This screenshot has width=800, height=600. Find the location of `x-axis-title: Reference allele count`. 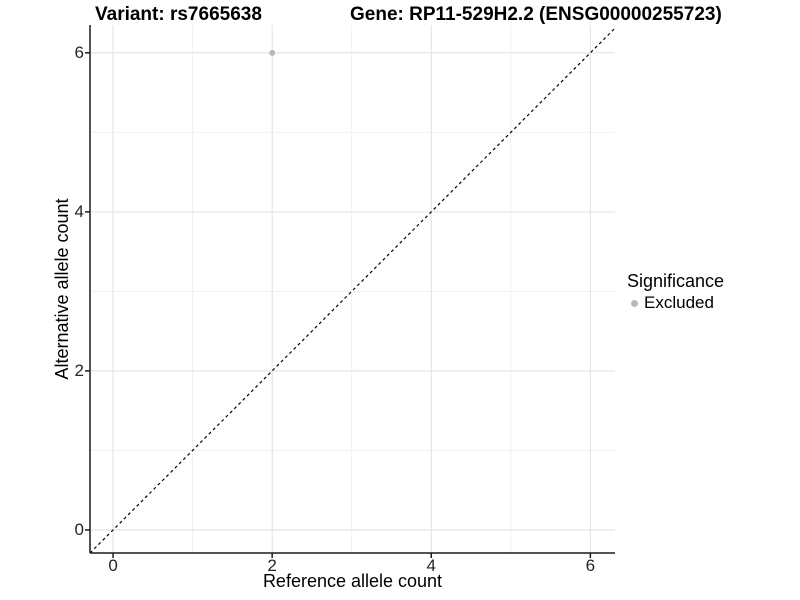

x-axis-title: Reference allele count is located at coordinates (352, 581).